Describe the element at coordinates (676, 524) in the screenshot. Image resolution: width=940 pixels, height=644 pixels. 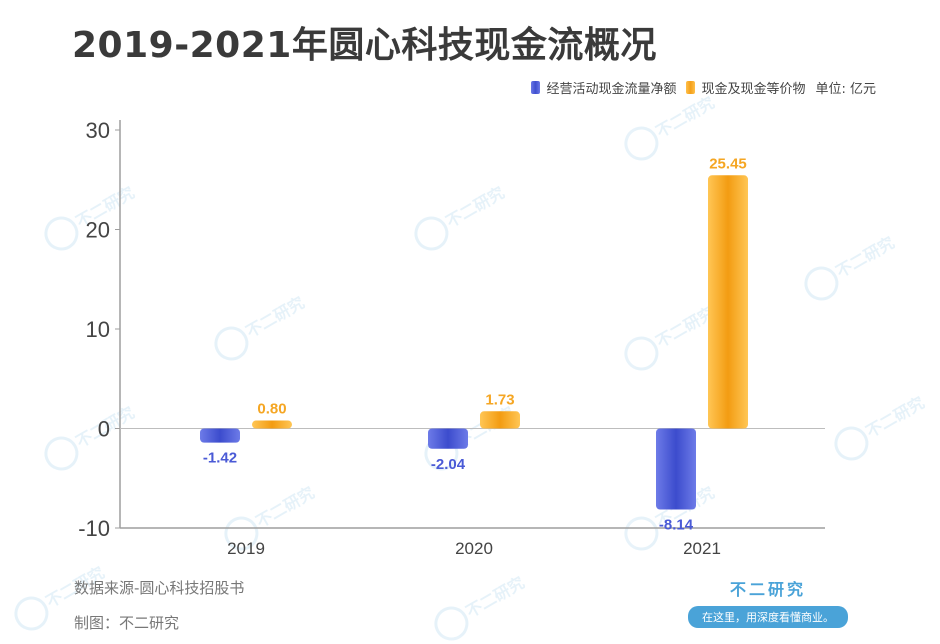
I see `data-label: -8.14` at that location.